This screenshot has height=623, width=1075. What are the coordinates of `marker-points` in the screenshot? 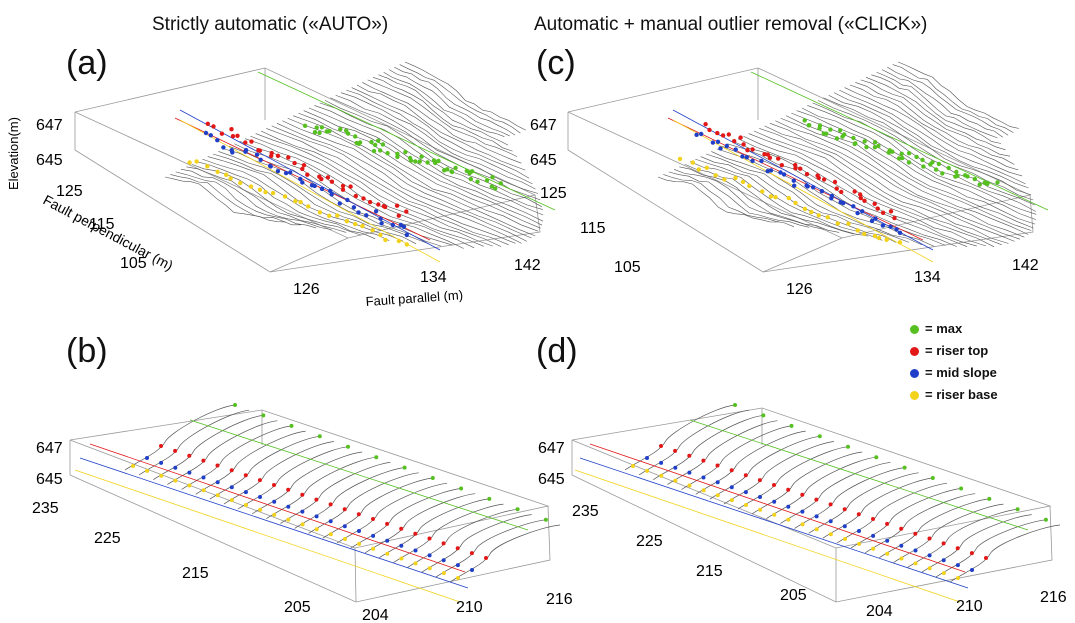 It's located at (839, 491).